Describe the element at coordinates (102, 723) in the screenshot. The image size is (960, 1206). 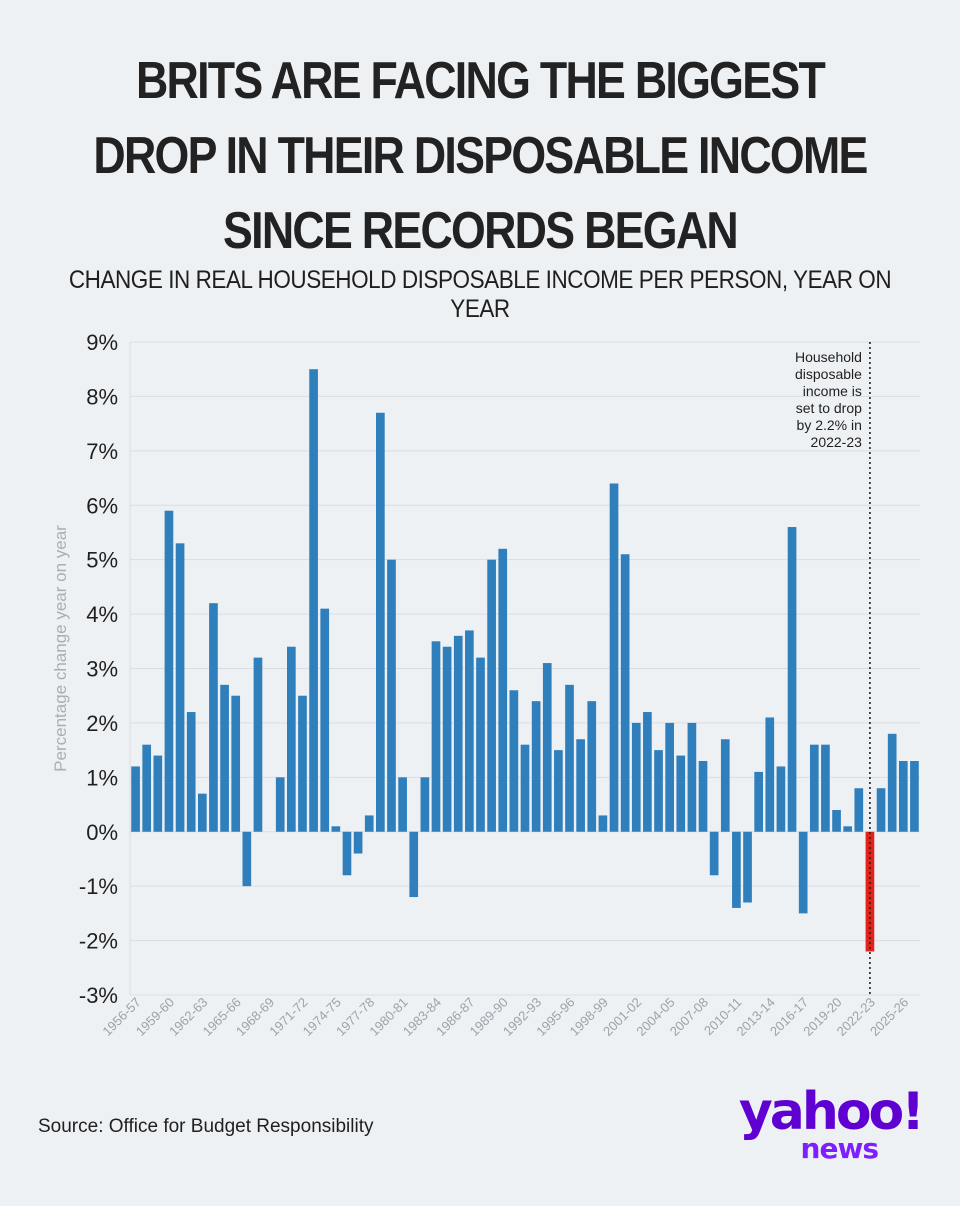
I see `y-tick-label: 2%` at that location.